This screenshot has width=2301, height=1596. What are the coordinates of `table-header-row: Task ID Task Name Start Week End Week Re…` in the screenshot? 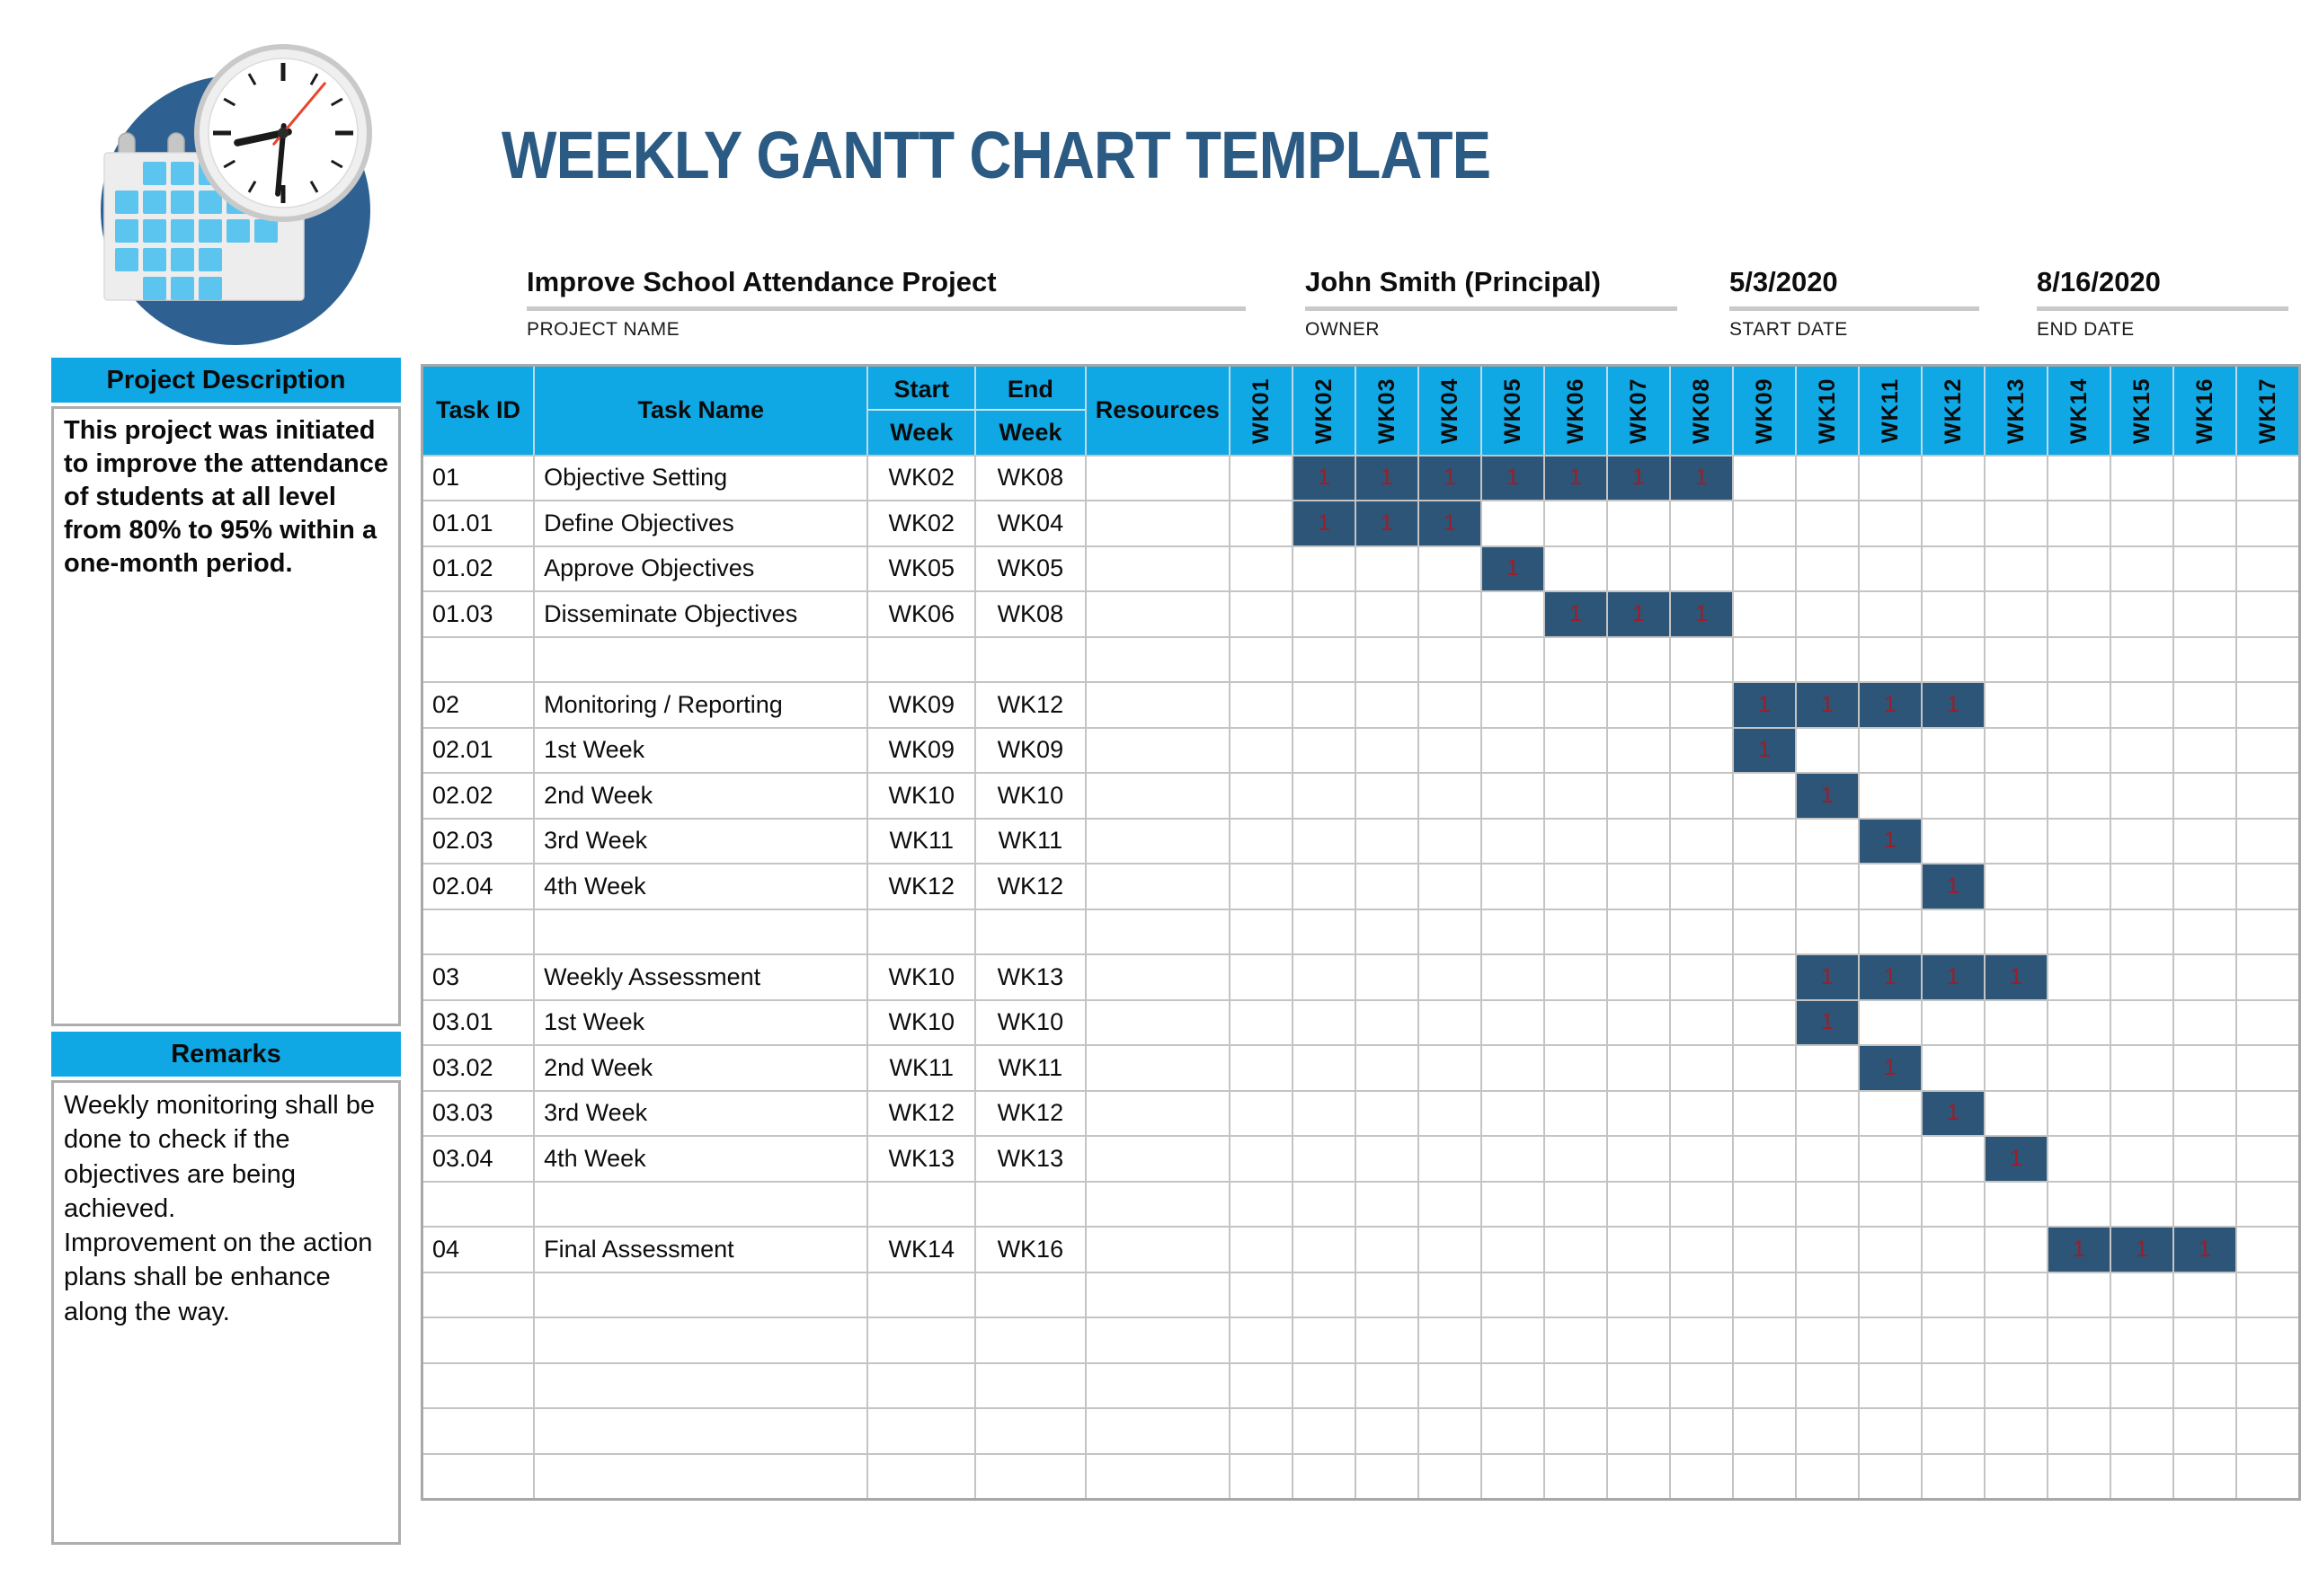 It's located at (1361, 410).